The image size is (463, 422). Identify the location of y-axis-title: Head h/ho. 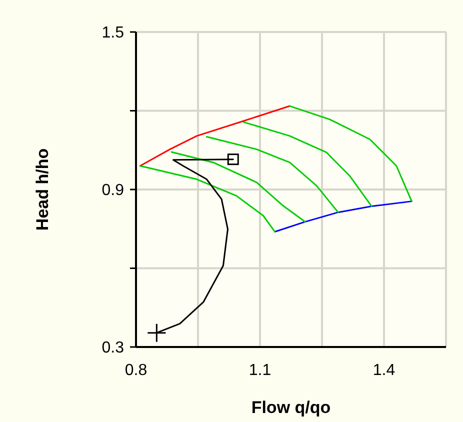
(42, 189).